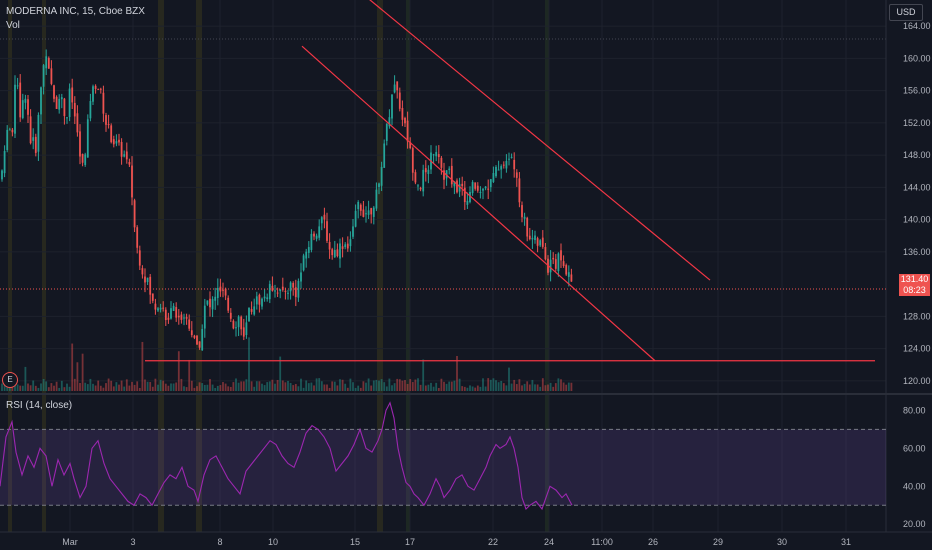 The width and height of the screenshot is (932, 550). Describe the element at coordinates (906, 12) in the screenshot. I see `currency-button: USD` at that location.